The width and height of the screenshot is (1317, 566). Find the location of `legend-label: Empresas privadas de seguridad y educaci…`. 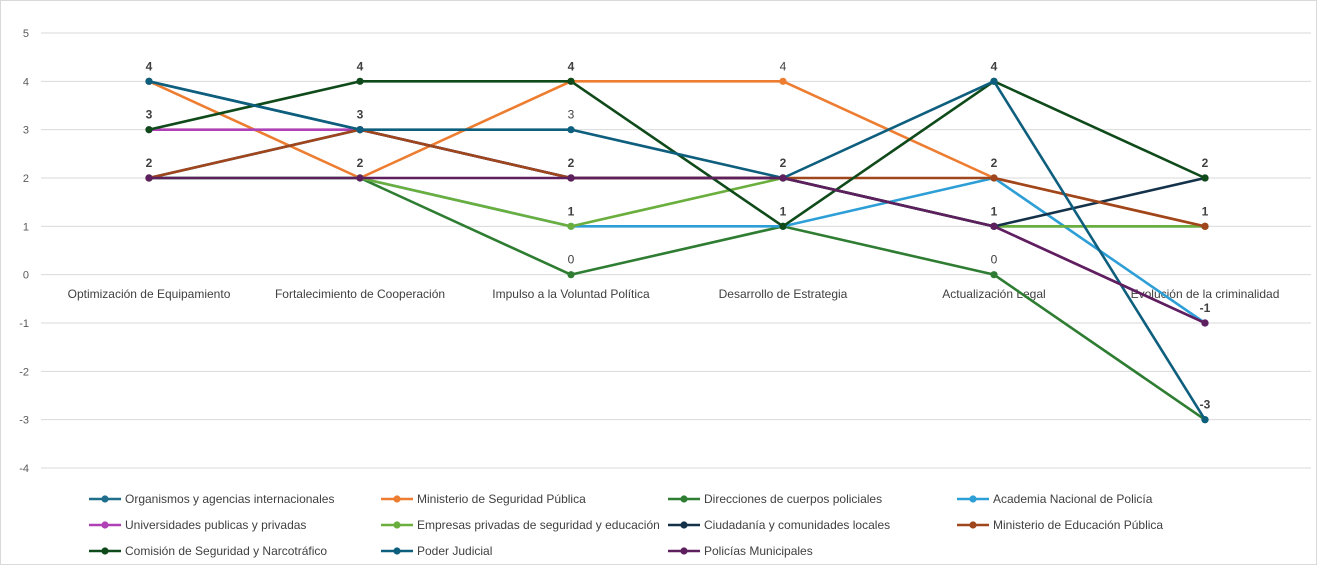

legend-label: Empresas privadas de seguridad y educaci… is located at coordinates (538, 525).